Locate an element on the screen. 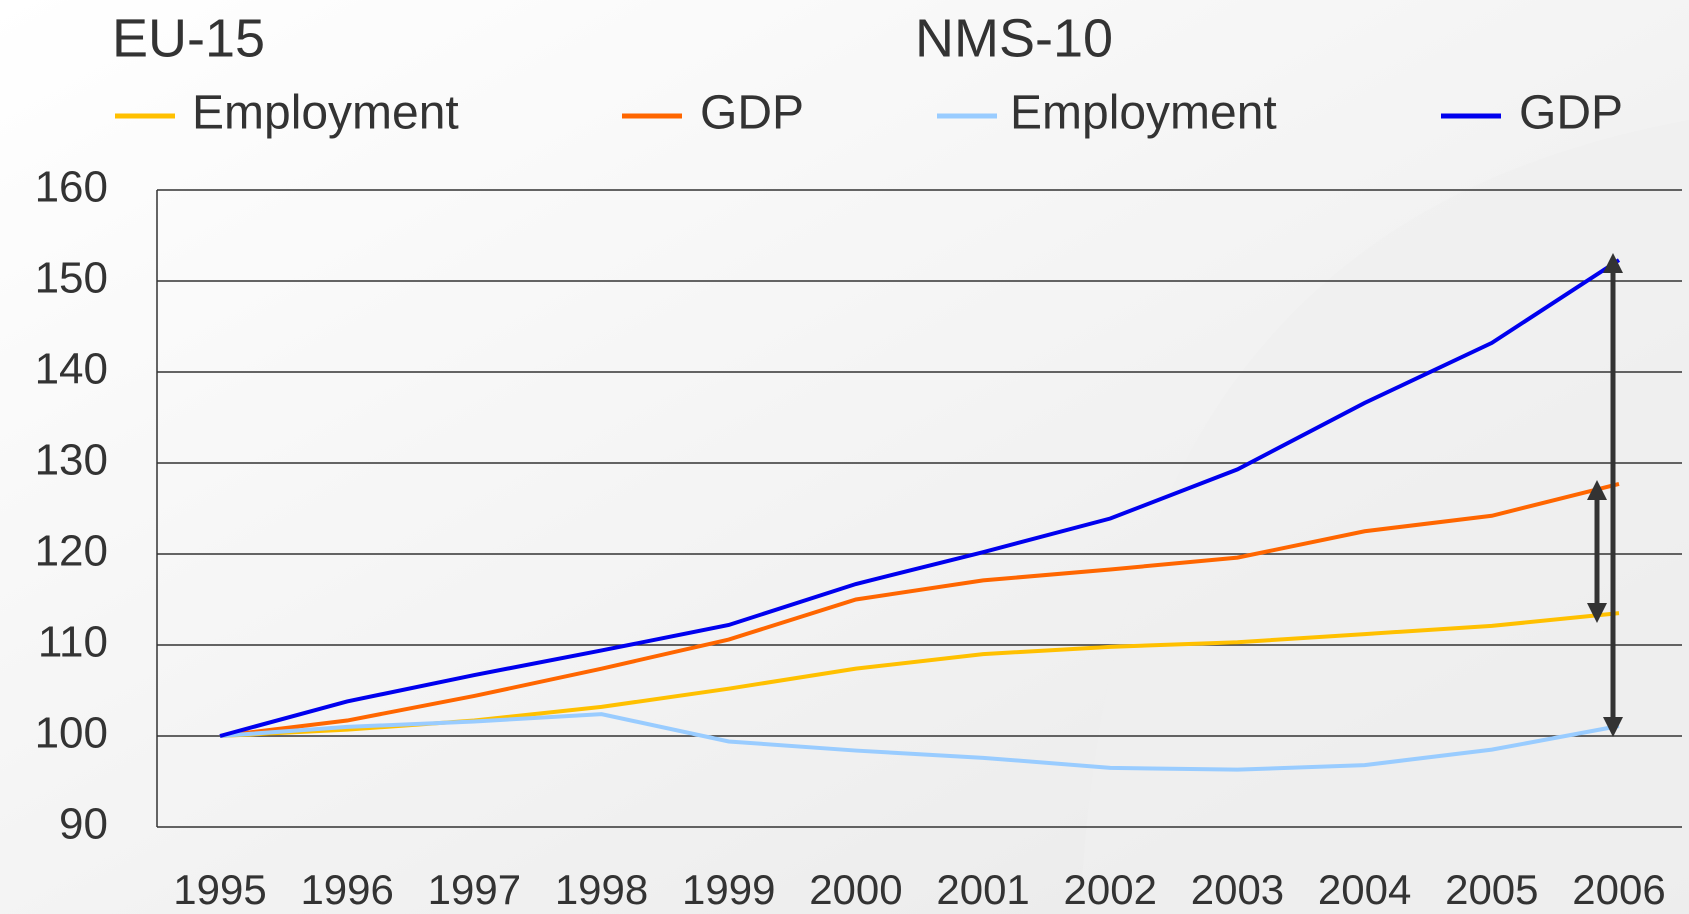 This screenshot has height=914, width=1689. series-line is located at coordinates (919, 742).